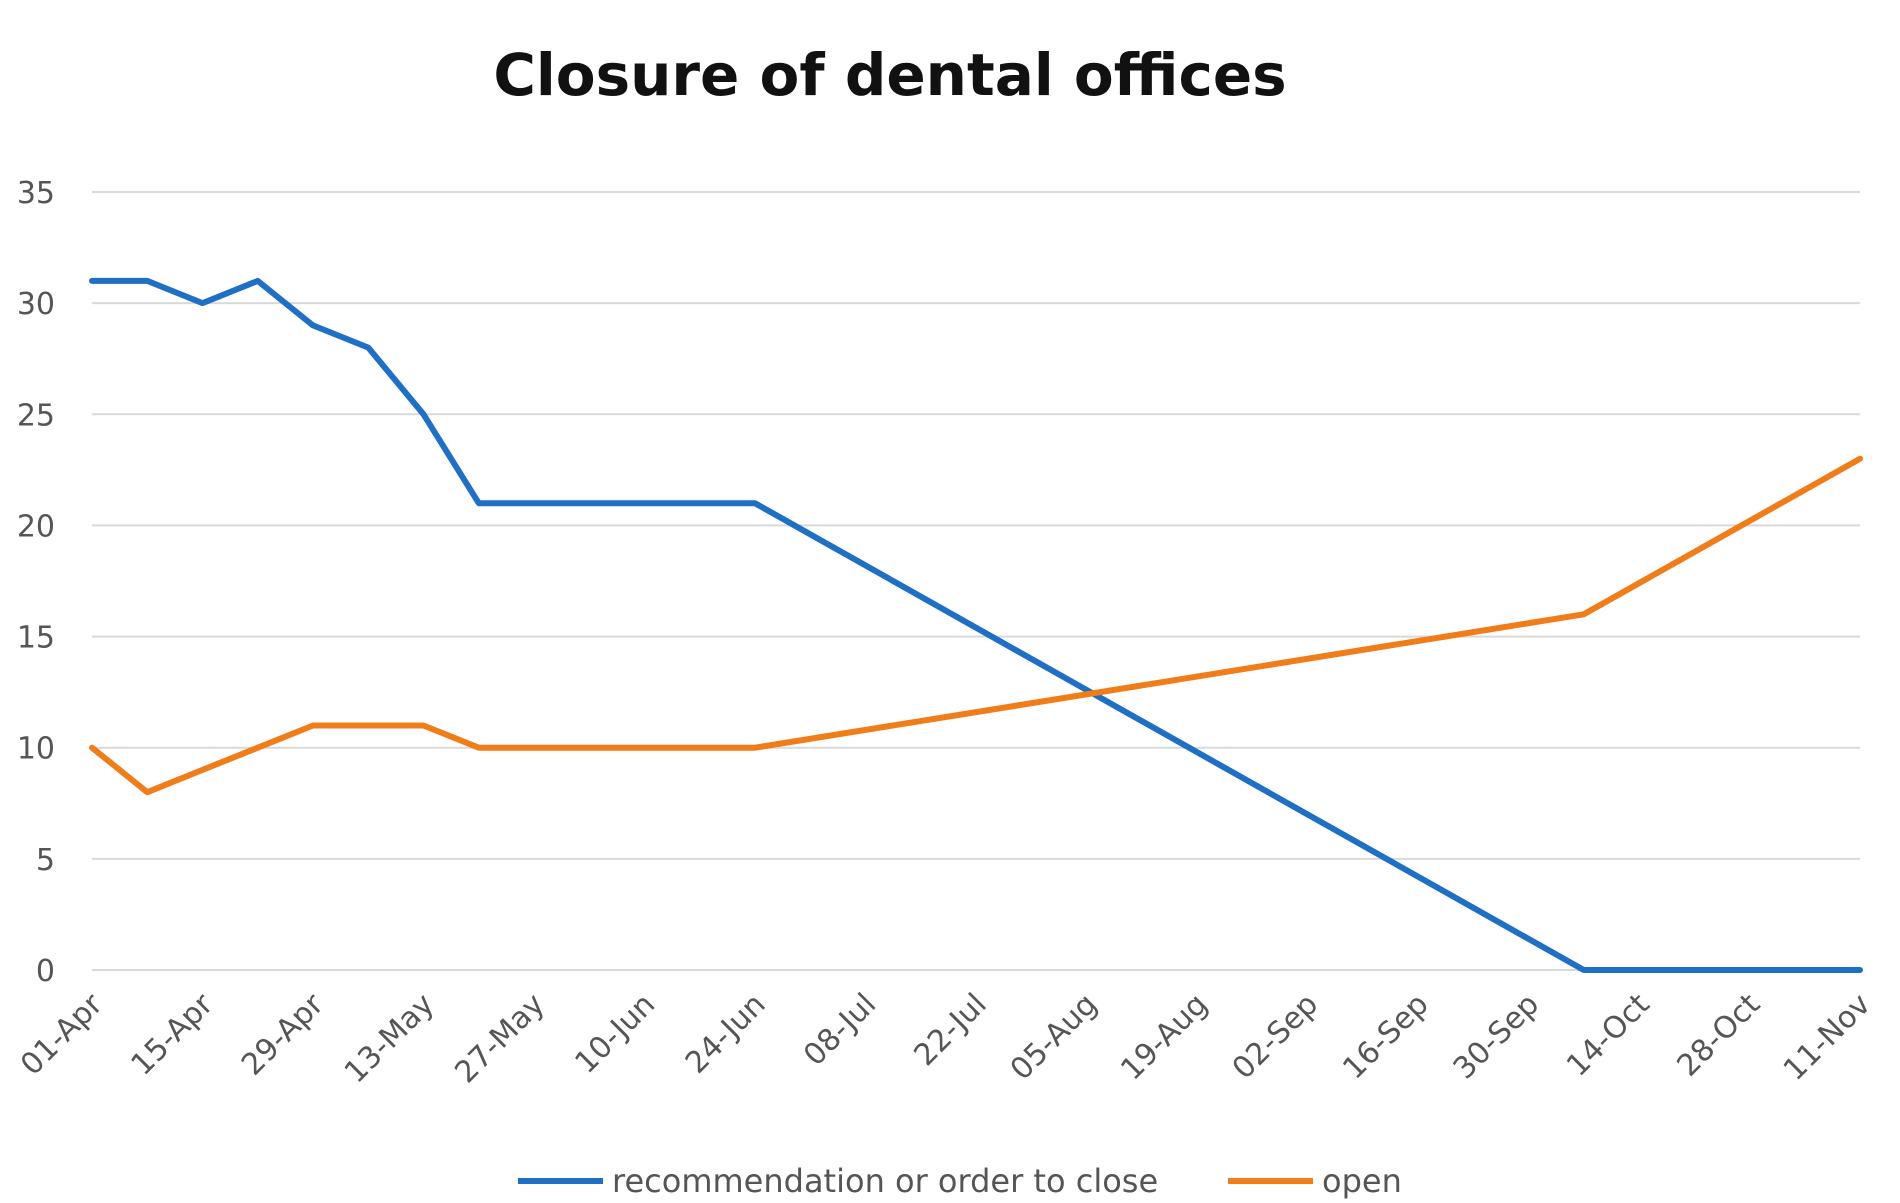  What do you see at coordinates (45, 860) in the screenshot?
I see `y-tick-label: 5` at bounding box center [45, 860].